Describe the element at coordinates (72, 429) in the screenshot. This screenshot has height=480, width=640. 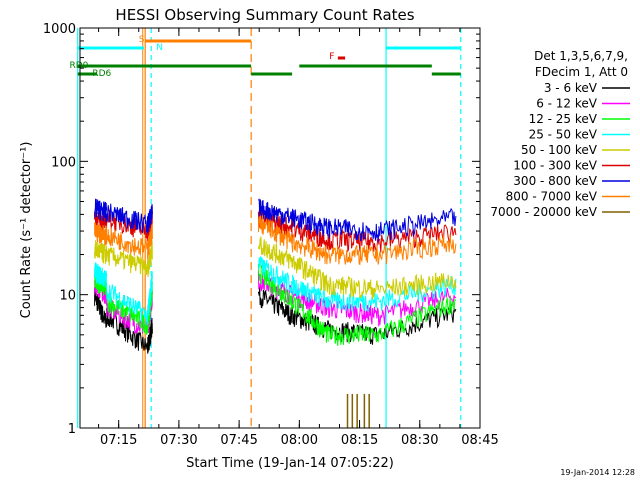
I see `y-tick-label-0: 1` at that location.